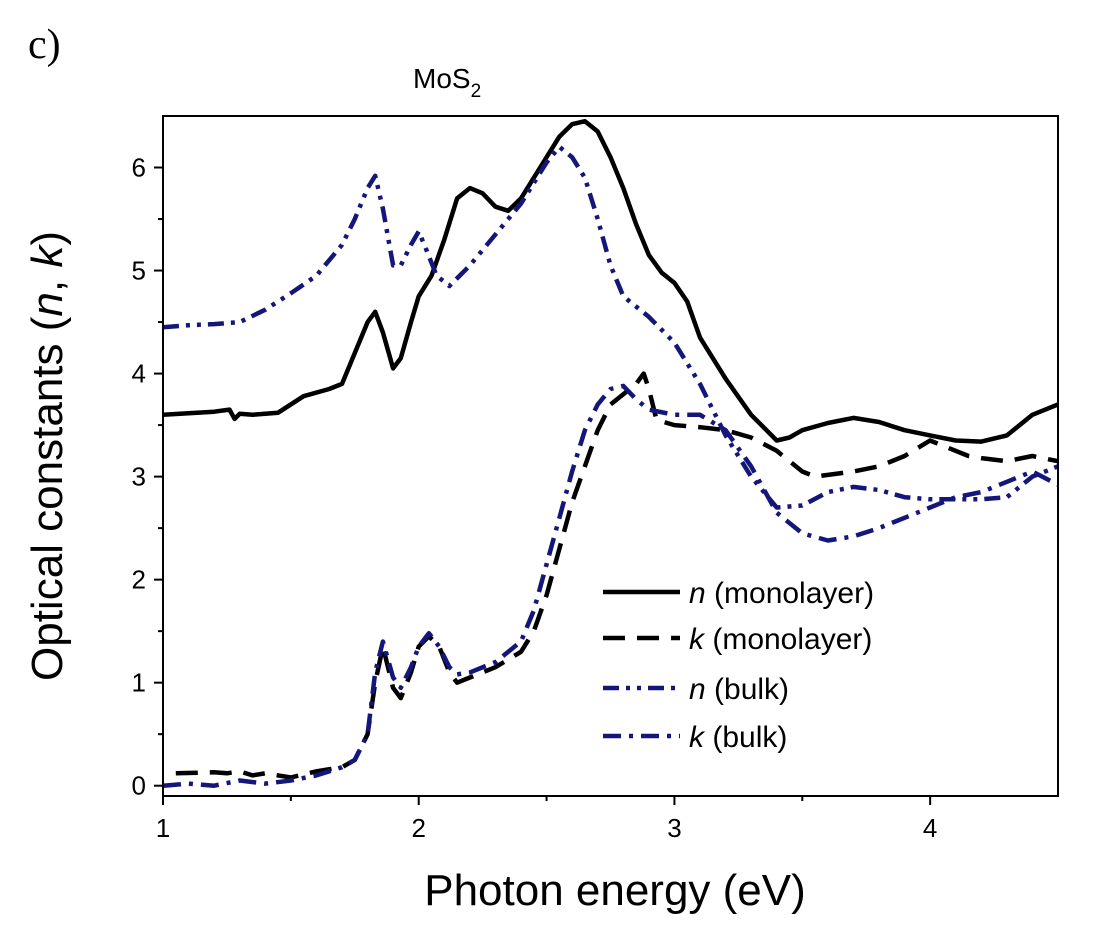  Describe the element at coordinates (139, 683) in the screenshot. I see `y-tick-label: 1` at that location.